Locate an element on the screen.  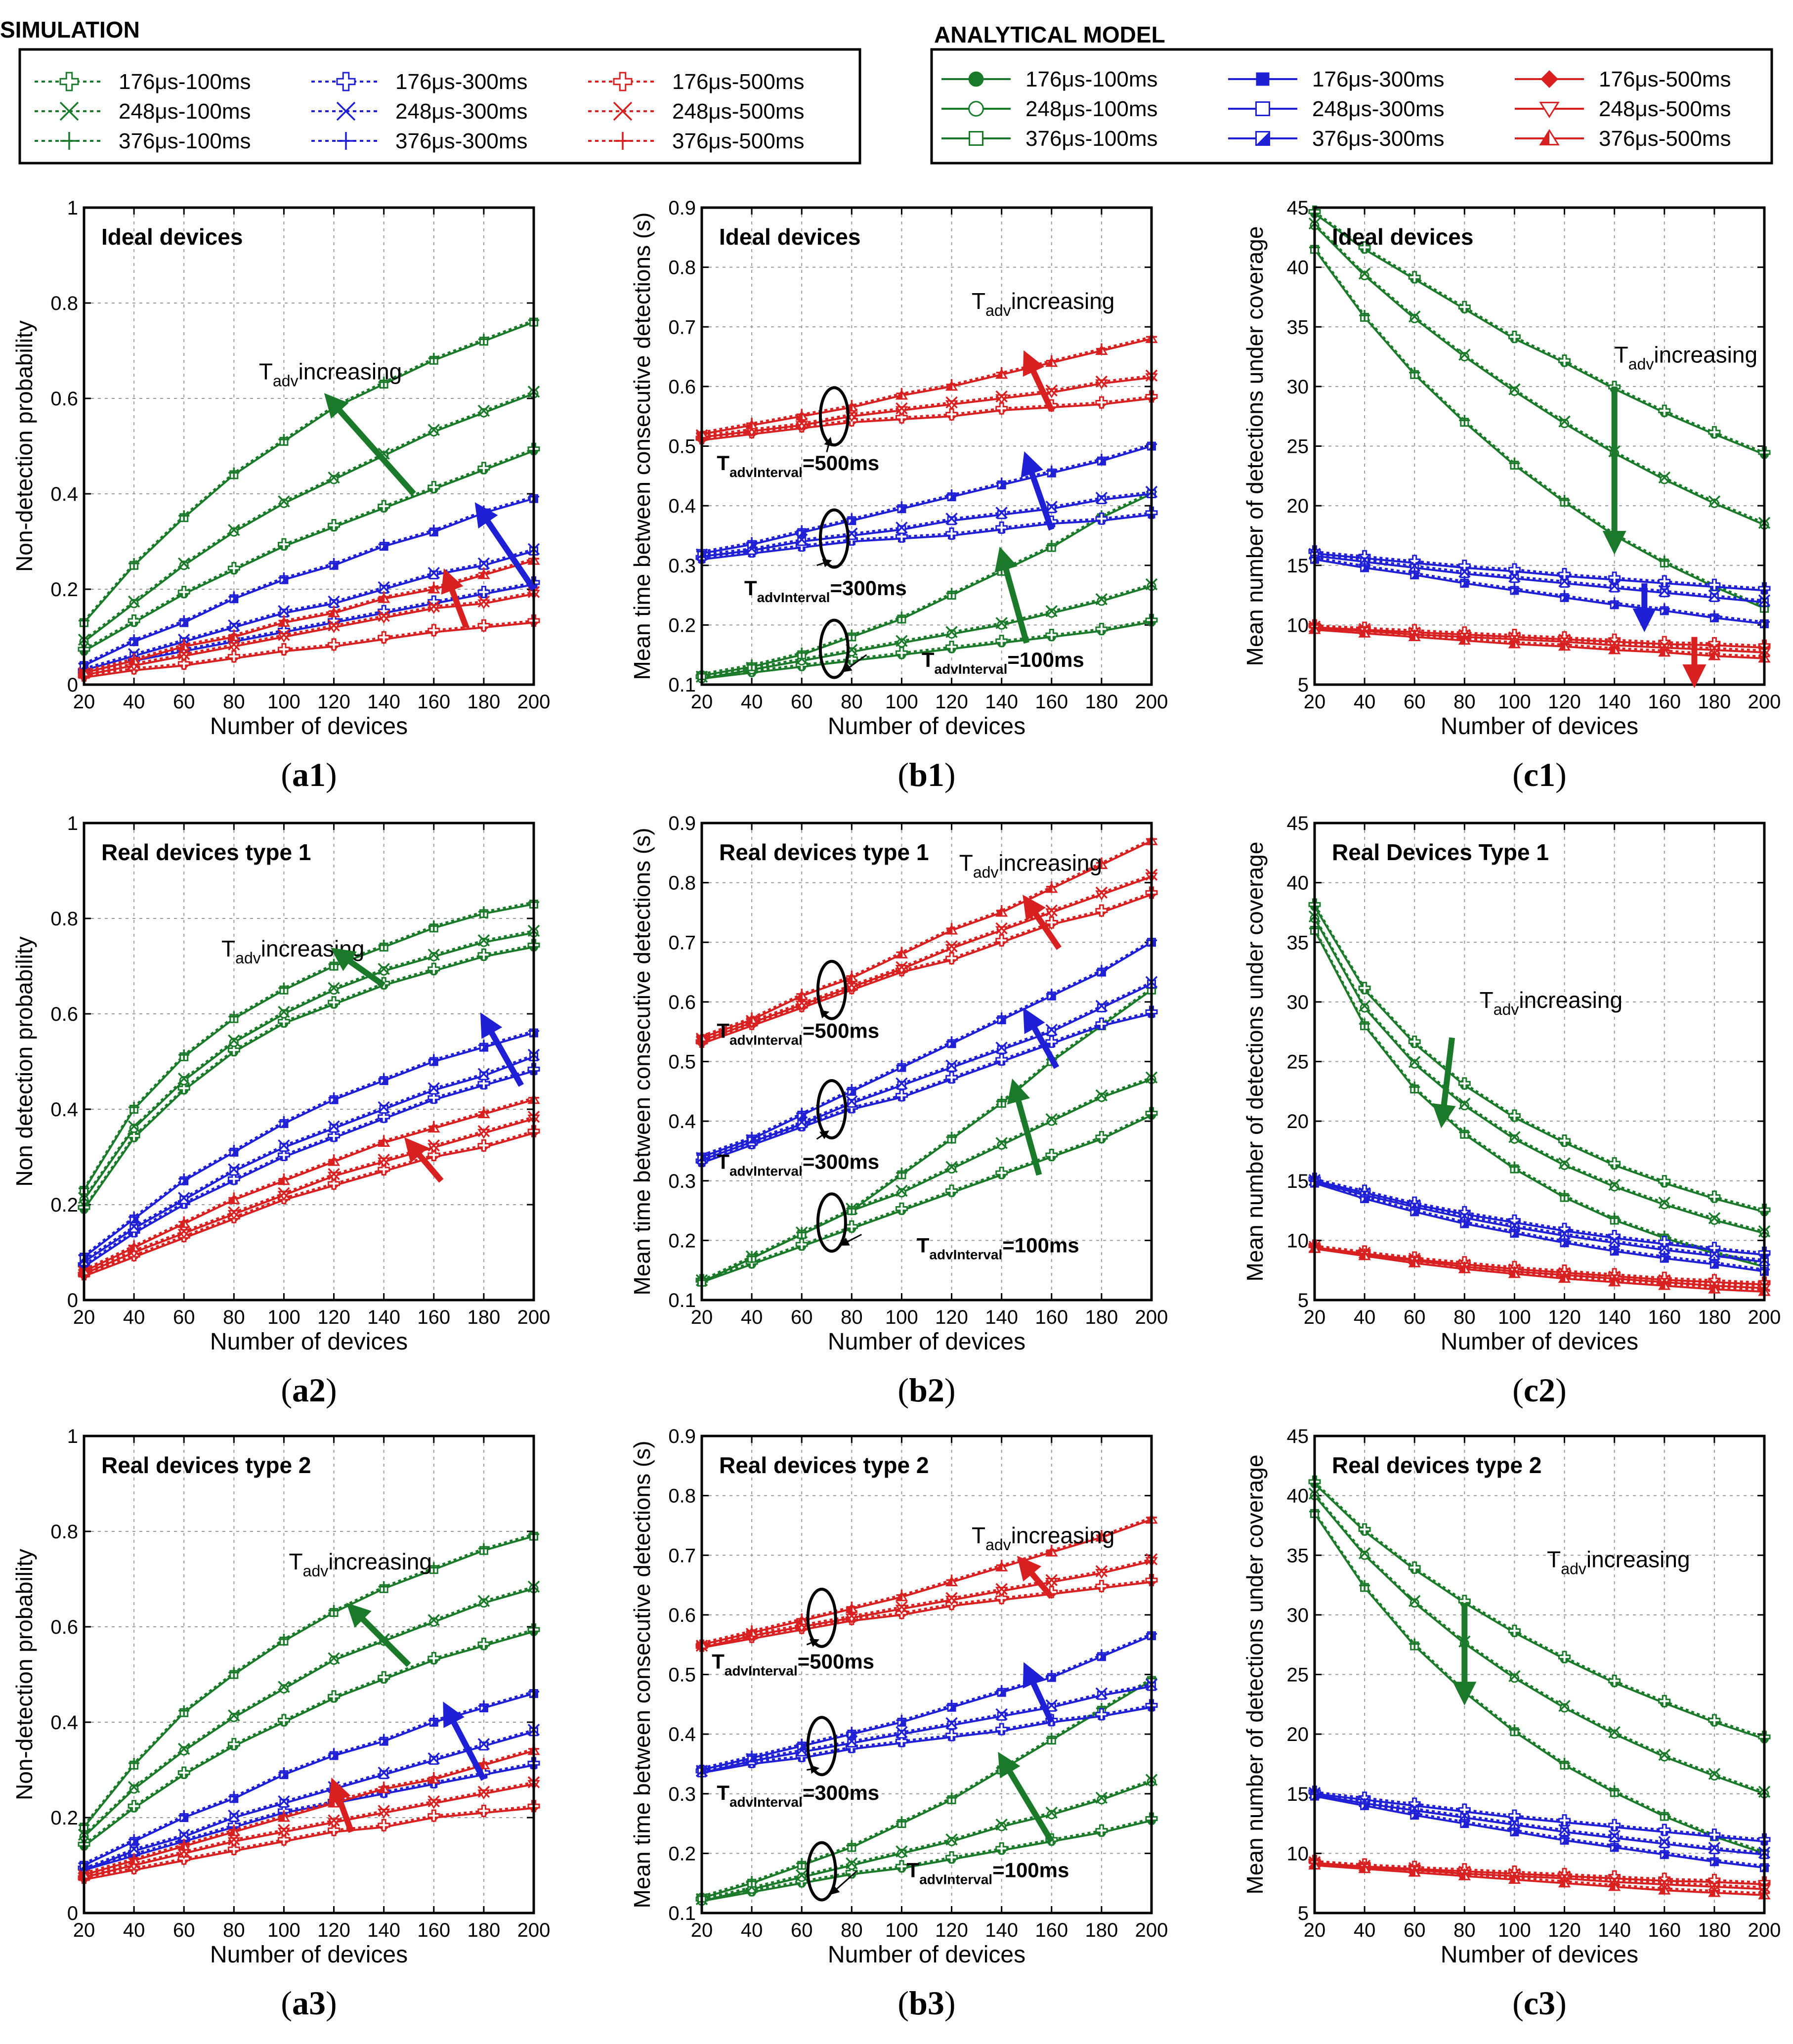
interval-label: TadvInterval=300ms is located at coordinates (825, 590).